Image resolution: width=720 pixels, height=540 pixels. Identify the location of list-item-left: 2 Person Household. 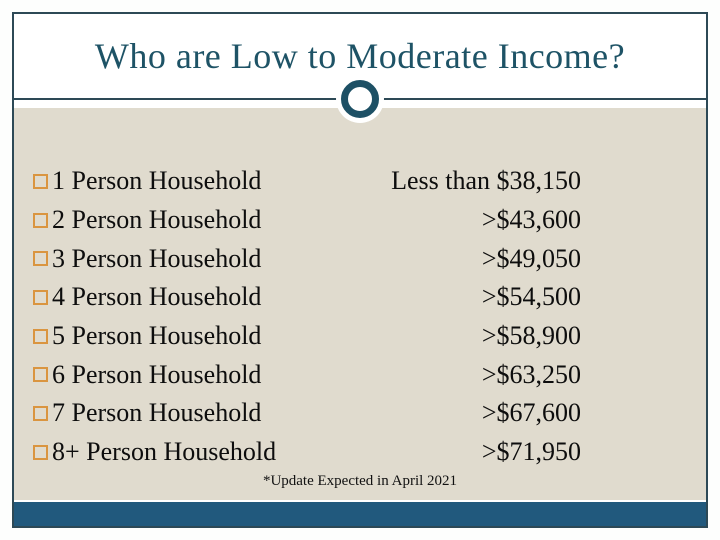
(147, 220).